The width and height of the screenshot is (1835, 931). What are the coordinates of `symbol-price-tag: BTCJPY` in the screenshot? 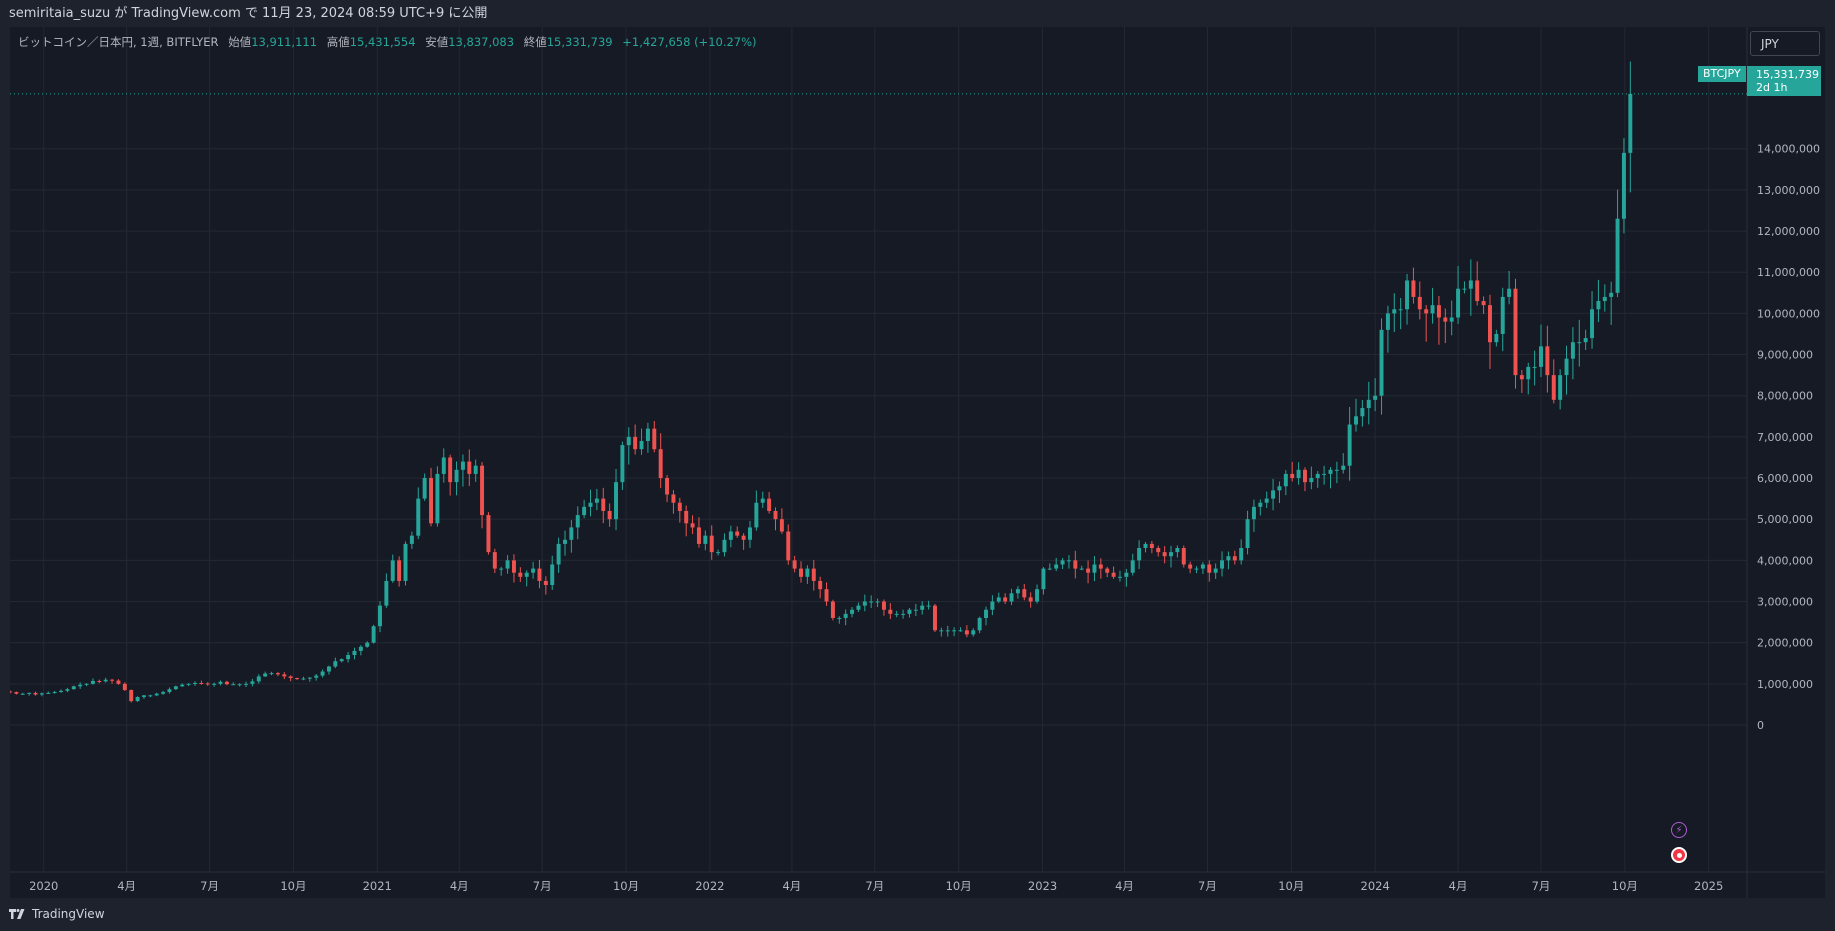 It's located at (1722, 74).